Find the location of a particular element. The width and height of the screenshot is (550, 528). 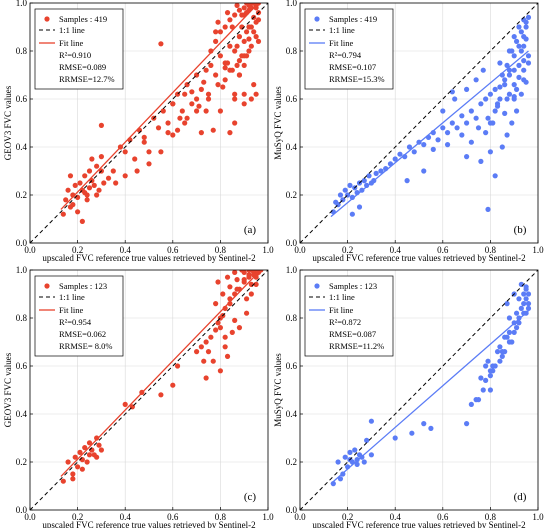

stat-rmse: RMSE=0.089 is located at coordinates (82, 67).